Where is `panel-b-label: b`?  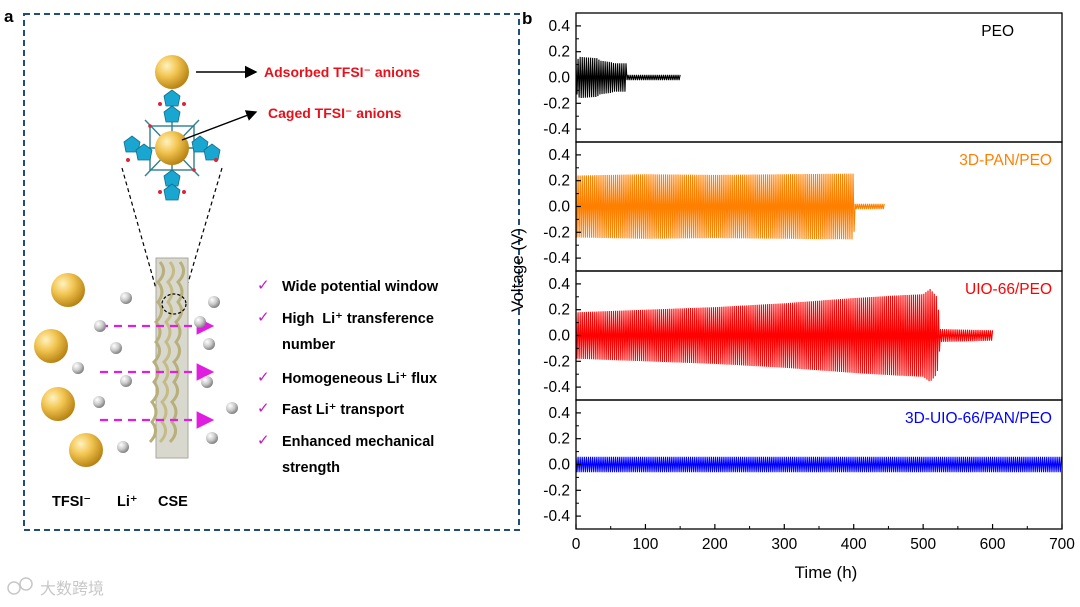
panel-b-label: b is located at coordinates (527, 18).